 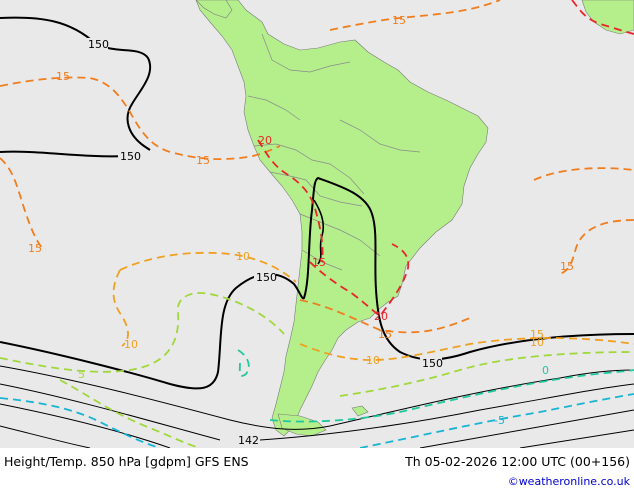 What do you see at coordinates (499, 420) in the screenshot?
I see `temp-label-neg5: -5` at bounding box center [499, 420].